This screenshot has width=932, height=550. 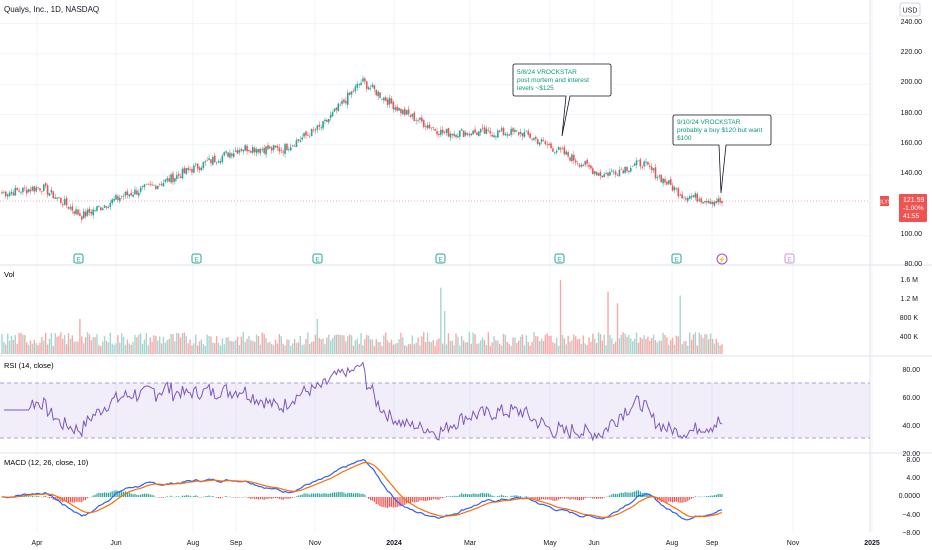 What do you see at coordinates (315, 543) in the screenshot?
I see `time-tick: Nov` at bounding box center [315, 543].